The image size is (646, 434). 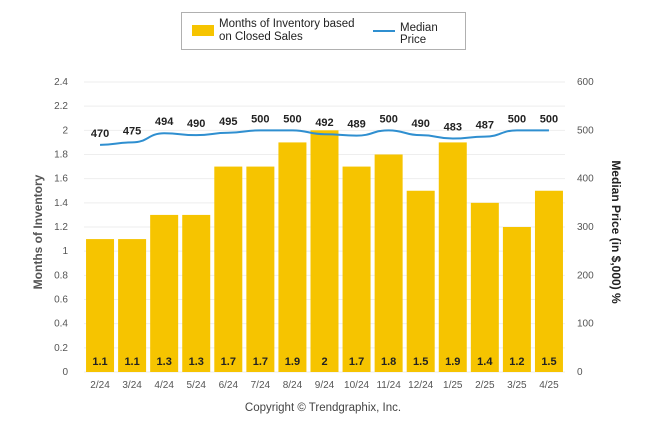 What do you see at coordinates (132, 385) in the screenshot?
I see `x-tick-label: 3/24` at bounding box center [132, 385].